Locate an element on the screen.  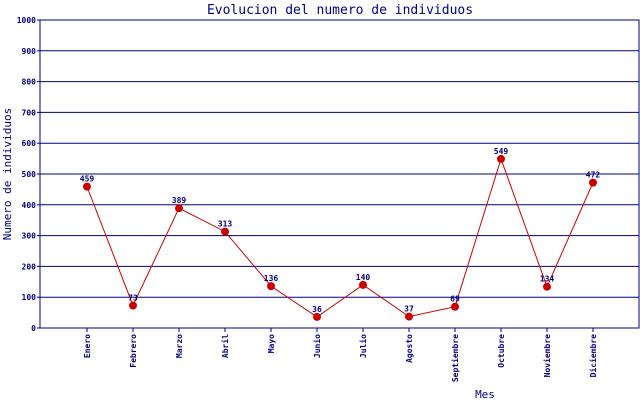
y-tick-label: 1000 is located at coordinates (26, 20).